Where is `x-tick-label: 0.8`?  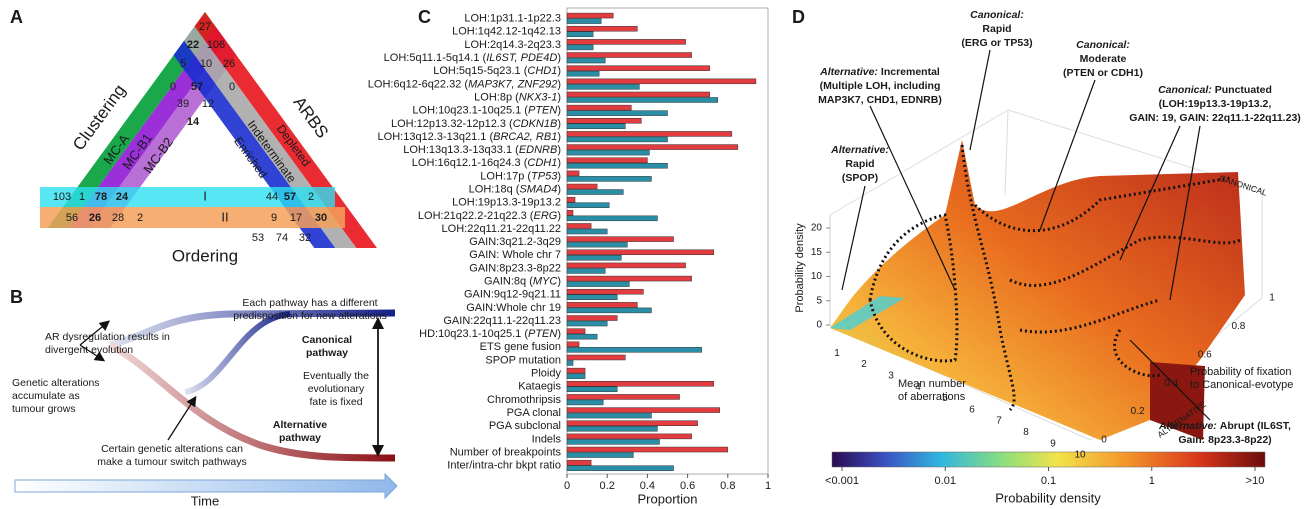
x-tick-label: 0.8 is located at coordinates (727, 486).